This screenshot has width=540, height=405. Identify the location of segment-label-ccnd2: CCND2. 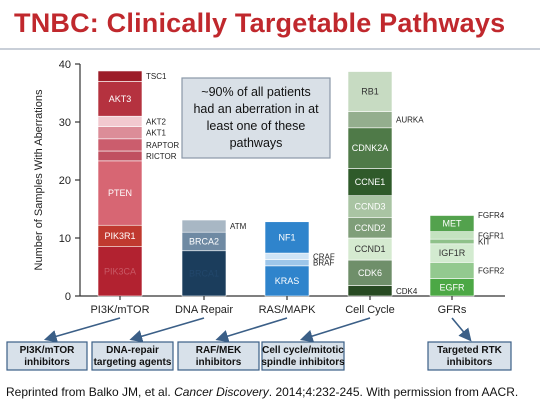
(369, 228).